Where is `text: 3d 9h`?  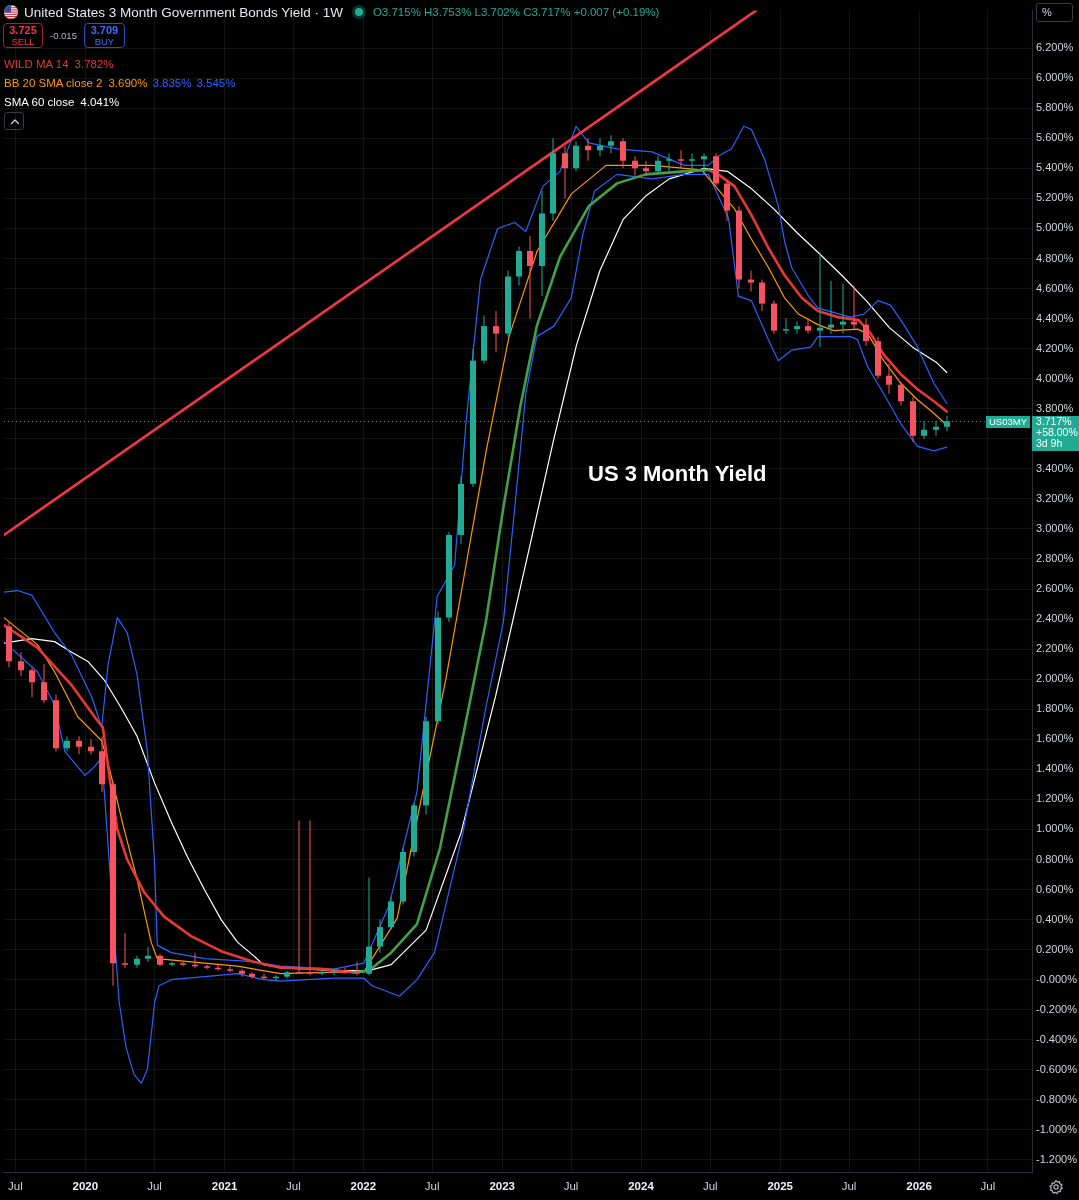
text: 3d 9h is located at coordinates (1050, 443).